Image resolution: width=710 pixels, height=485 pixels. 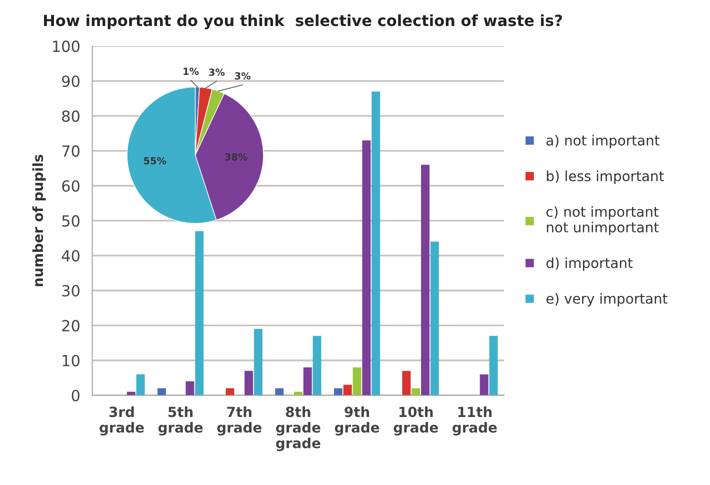 I want to click on x-tick-label: 9th grade, so click(x=357, y=421).